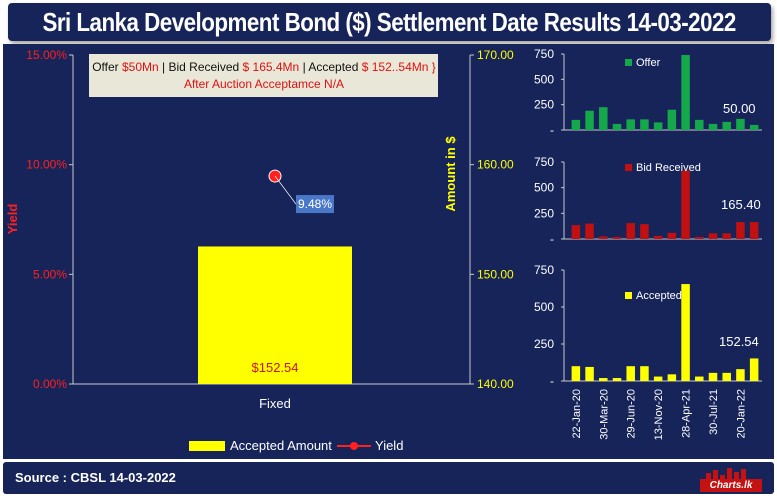  What do you see at coordinates (687, 413) in the screenshot?
I see `small-x-tick-label: 28-Apr-21` at bounding box center [687, 413].